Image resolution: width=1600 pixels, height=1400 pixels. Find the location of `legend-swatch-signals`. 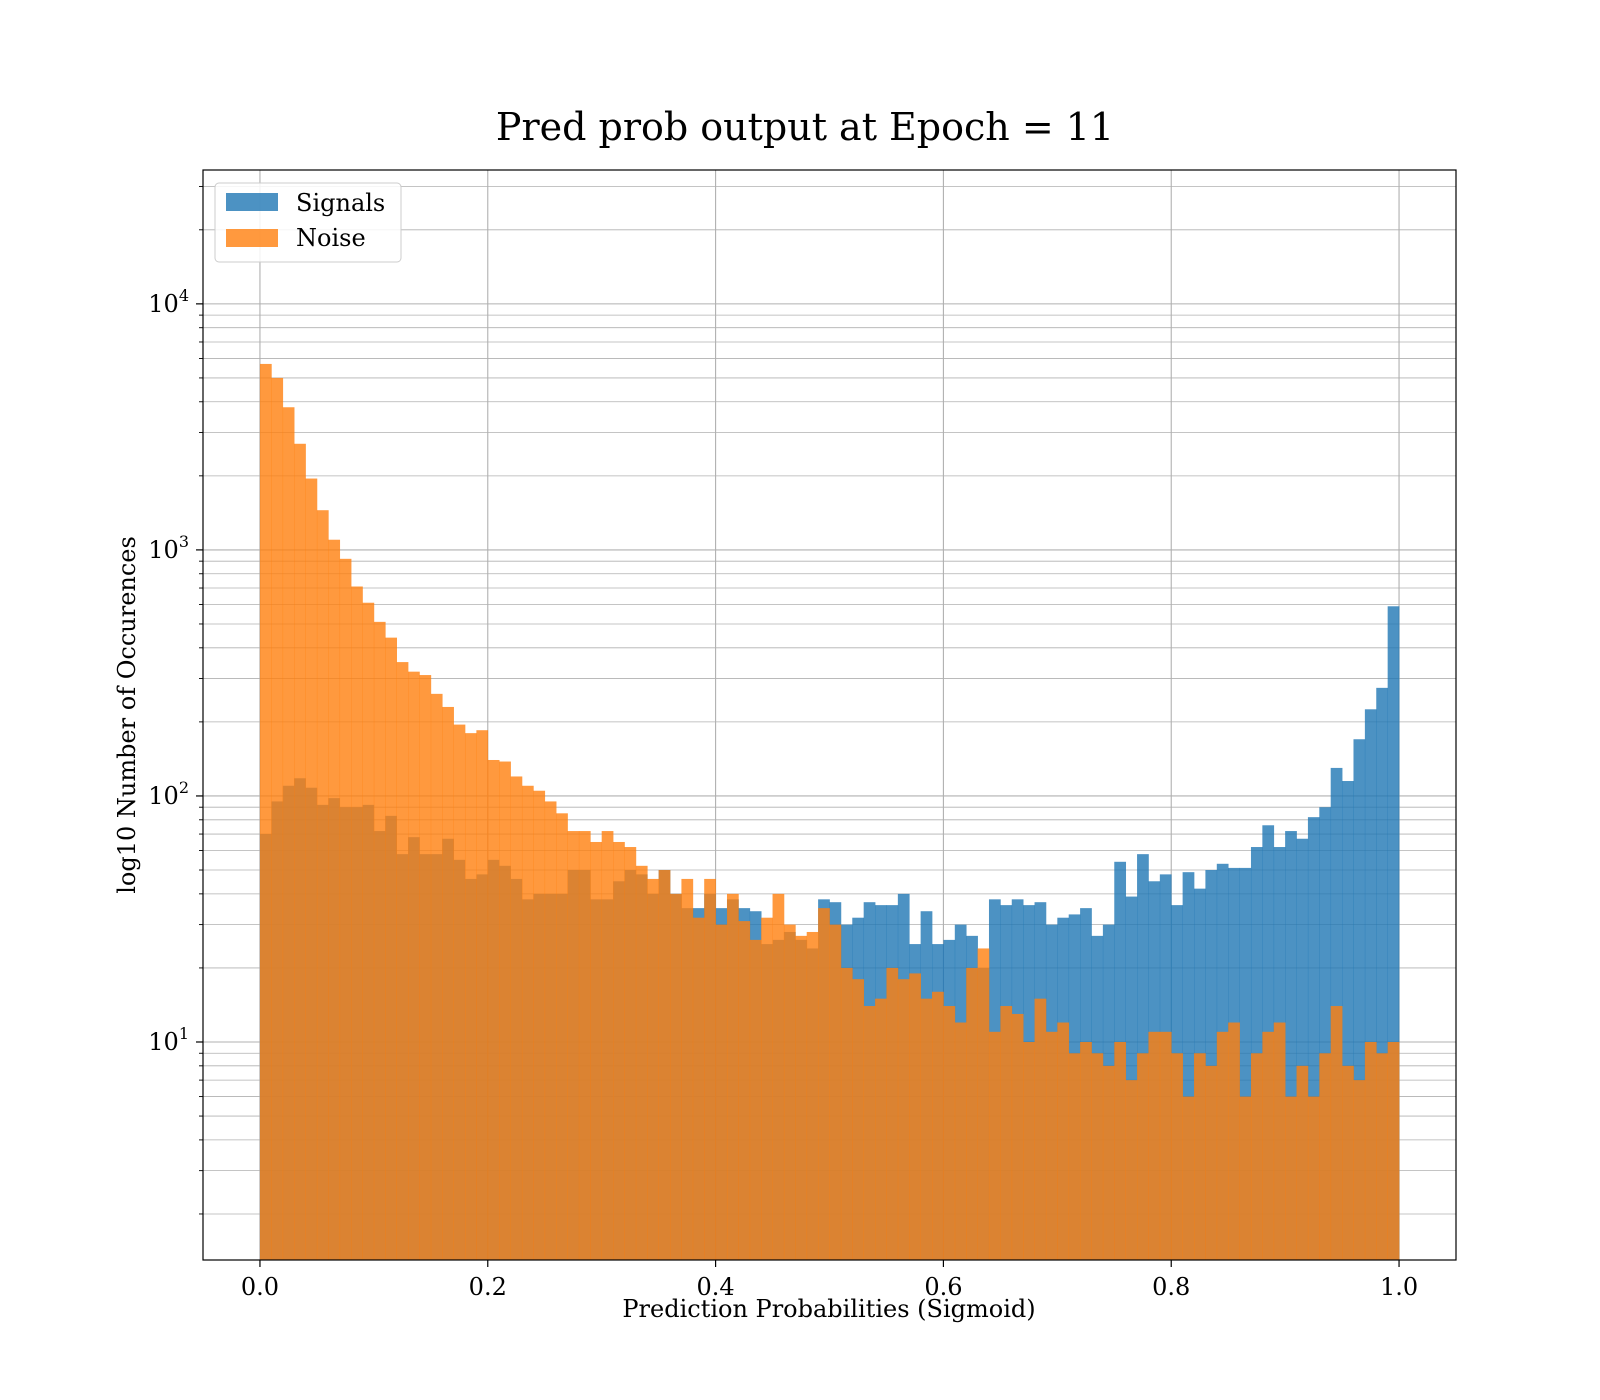

legend-swatch-signals is located at coordinates (252, 202).